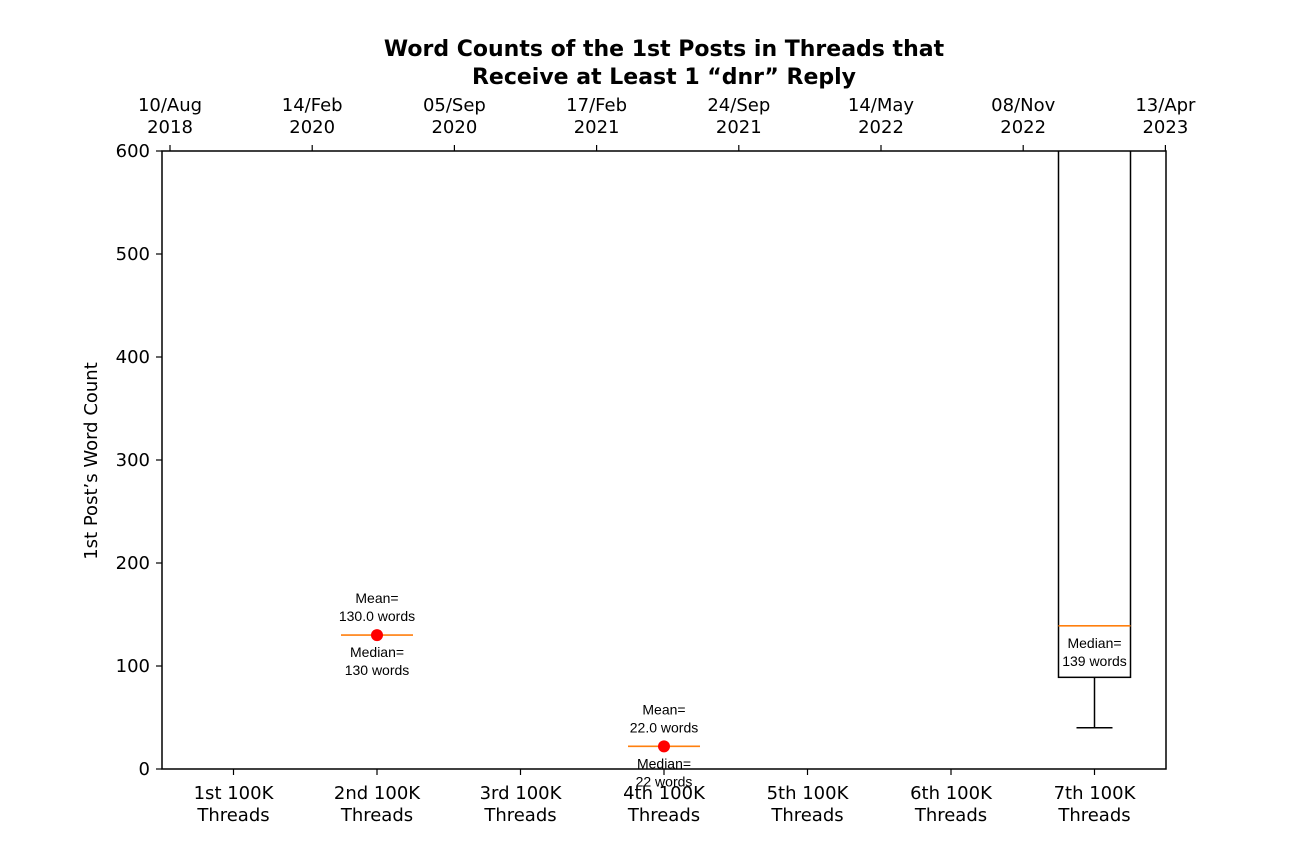 The width and height of the screenshot is (1296, 864). Describe the element at coordinates (521, 804) in the screenshot. I see `x-tick-label: 3rd 100K Threads` at that location.